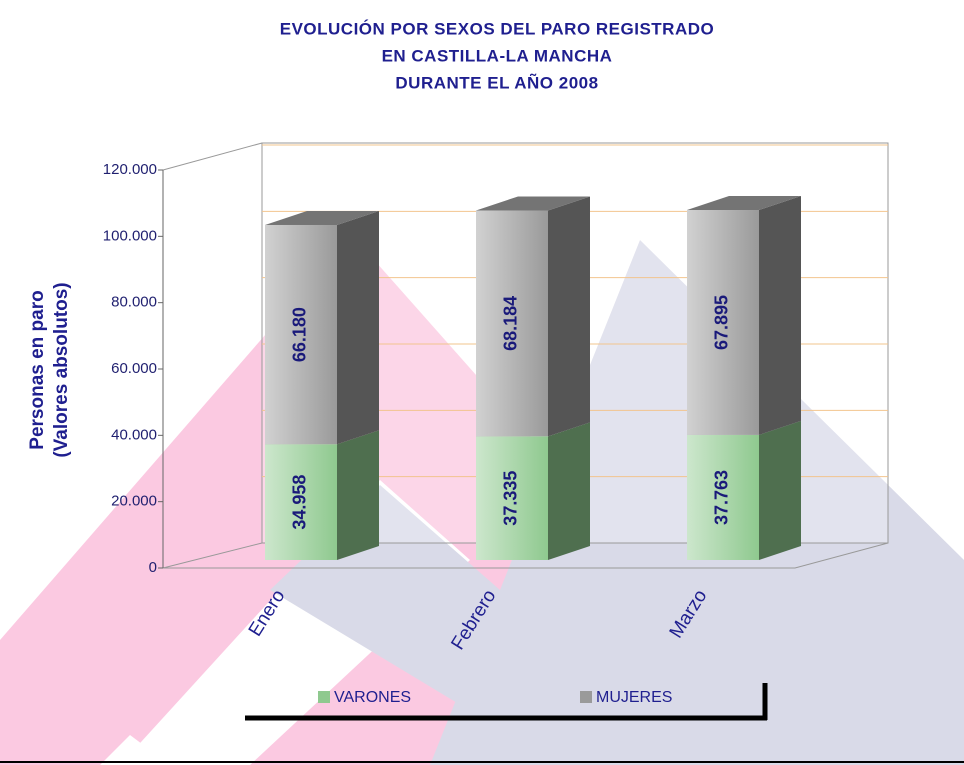  I want to click on y-tick-label: 120.000, so click(130, 169).